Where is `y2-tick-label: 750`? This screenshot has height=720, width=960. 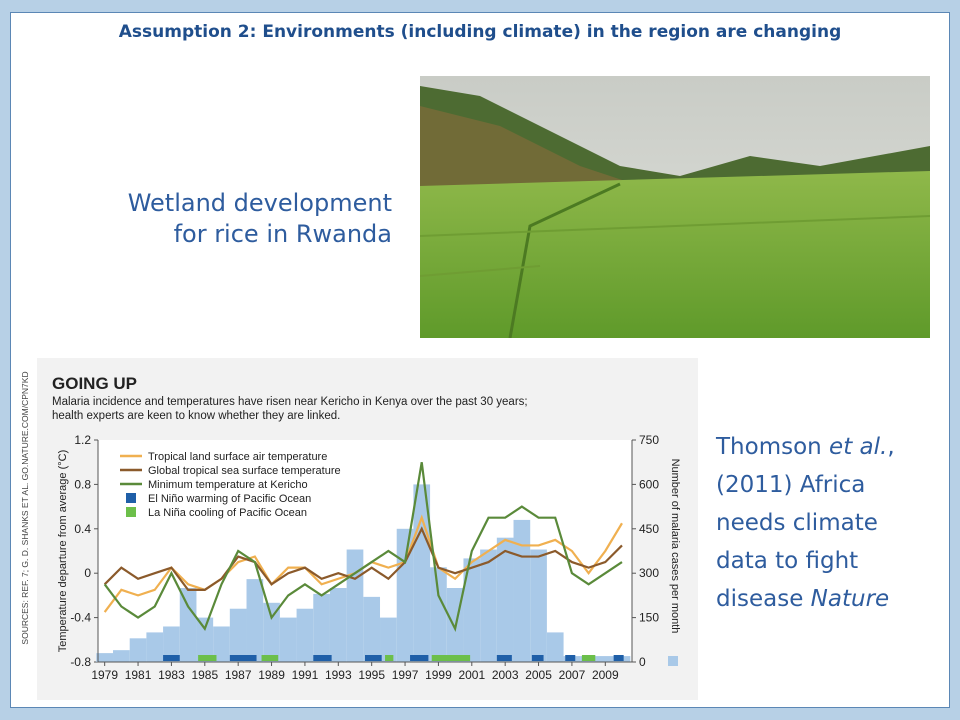 y2-tick-label: 750 is located at coordinates (649, 440).